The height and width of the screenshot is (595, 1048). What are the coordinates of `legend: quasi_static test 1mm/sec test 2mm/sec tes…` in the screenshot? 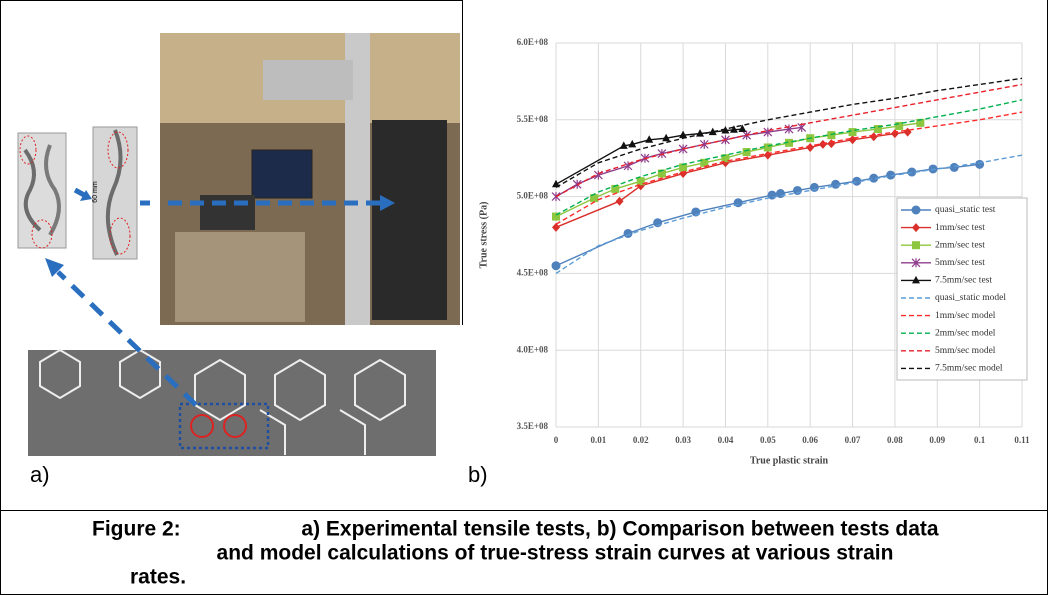 It's located at (962, 289).